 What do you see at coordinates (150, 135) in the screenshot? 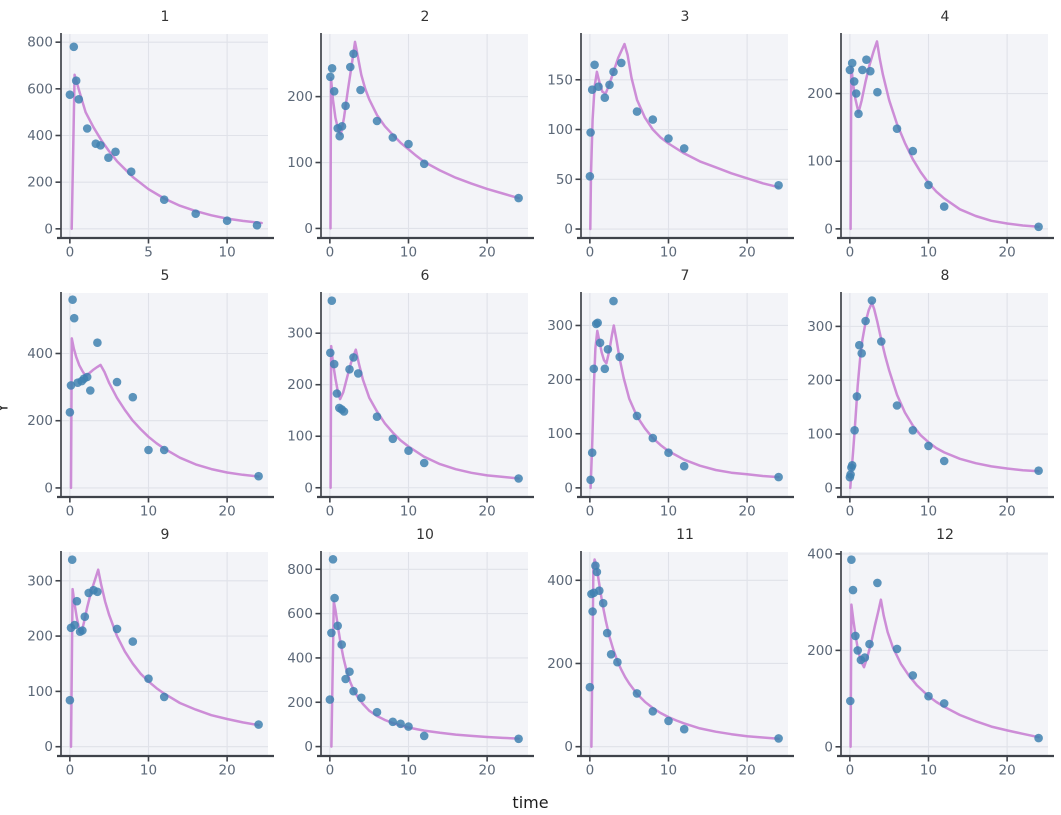
I see `plot-canvas-1: 0 5 10 0 200 400 600 800 1` at bounding box center [150, 135].